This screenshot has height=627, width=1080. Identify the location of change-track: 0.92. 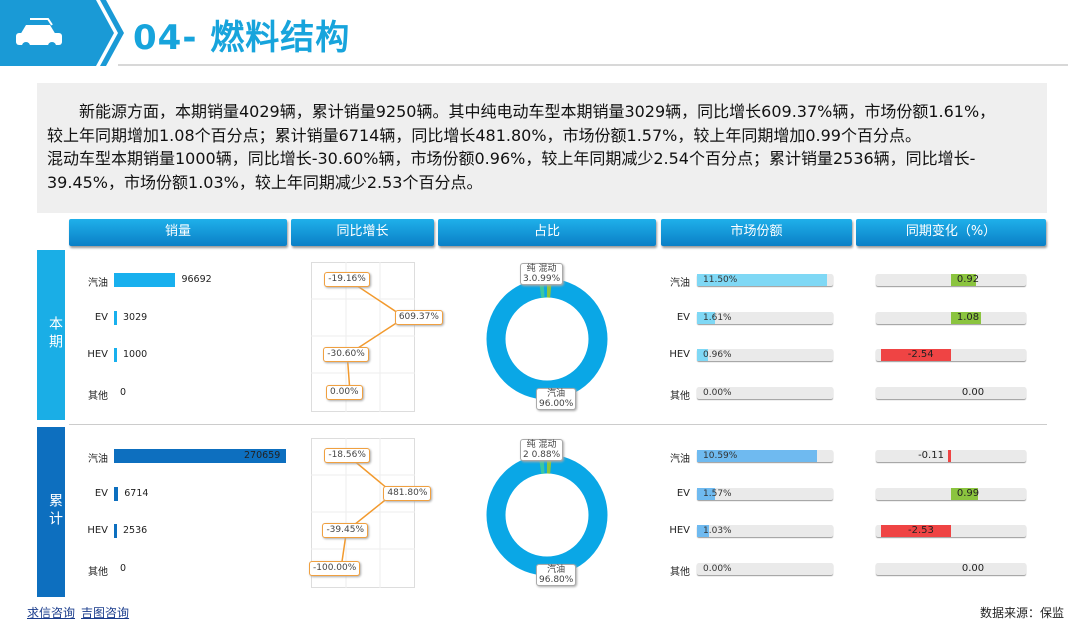
(951, 280).